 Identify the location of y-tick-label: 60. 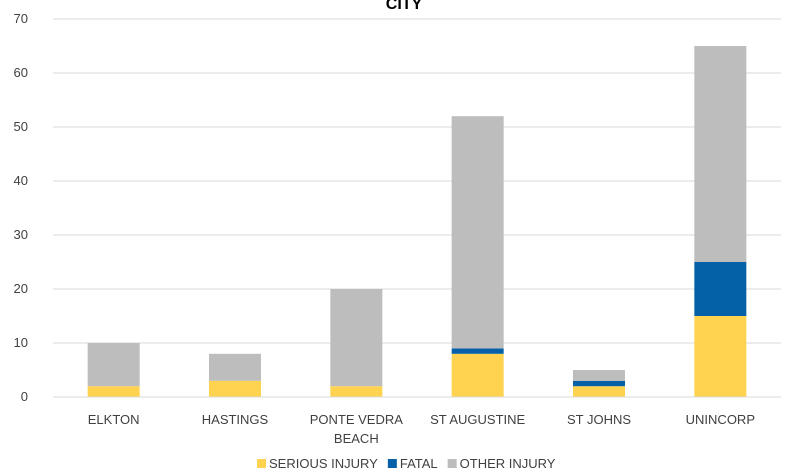
(21, 72).